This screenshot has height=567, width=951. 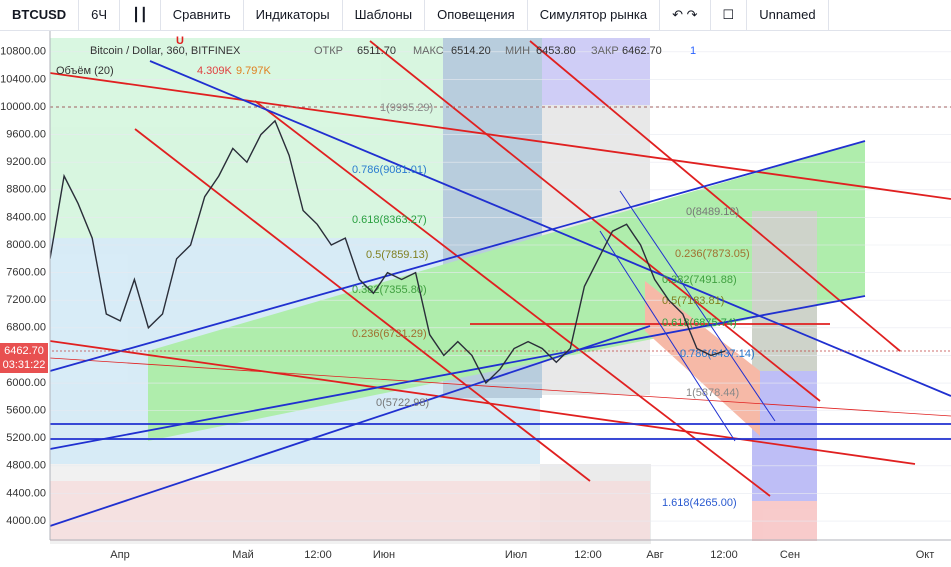 What do you see at coordinates (712, 212) in the screenshot?
I see `fib-label: 0(8489.18)` at bounding box center [712, 212].